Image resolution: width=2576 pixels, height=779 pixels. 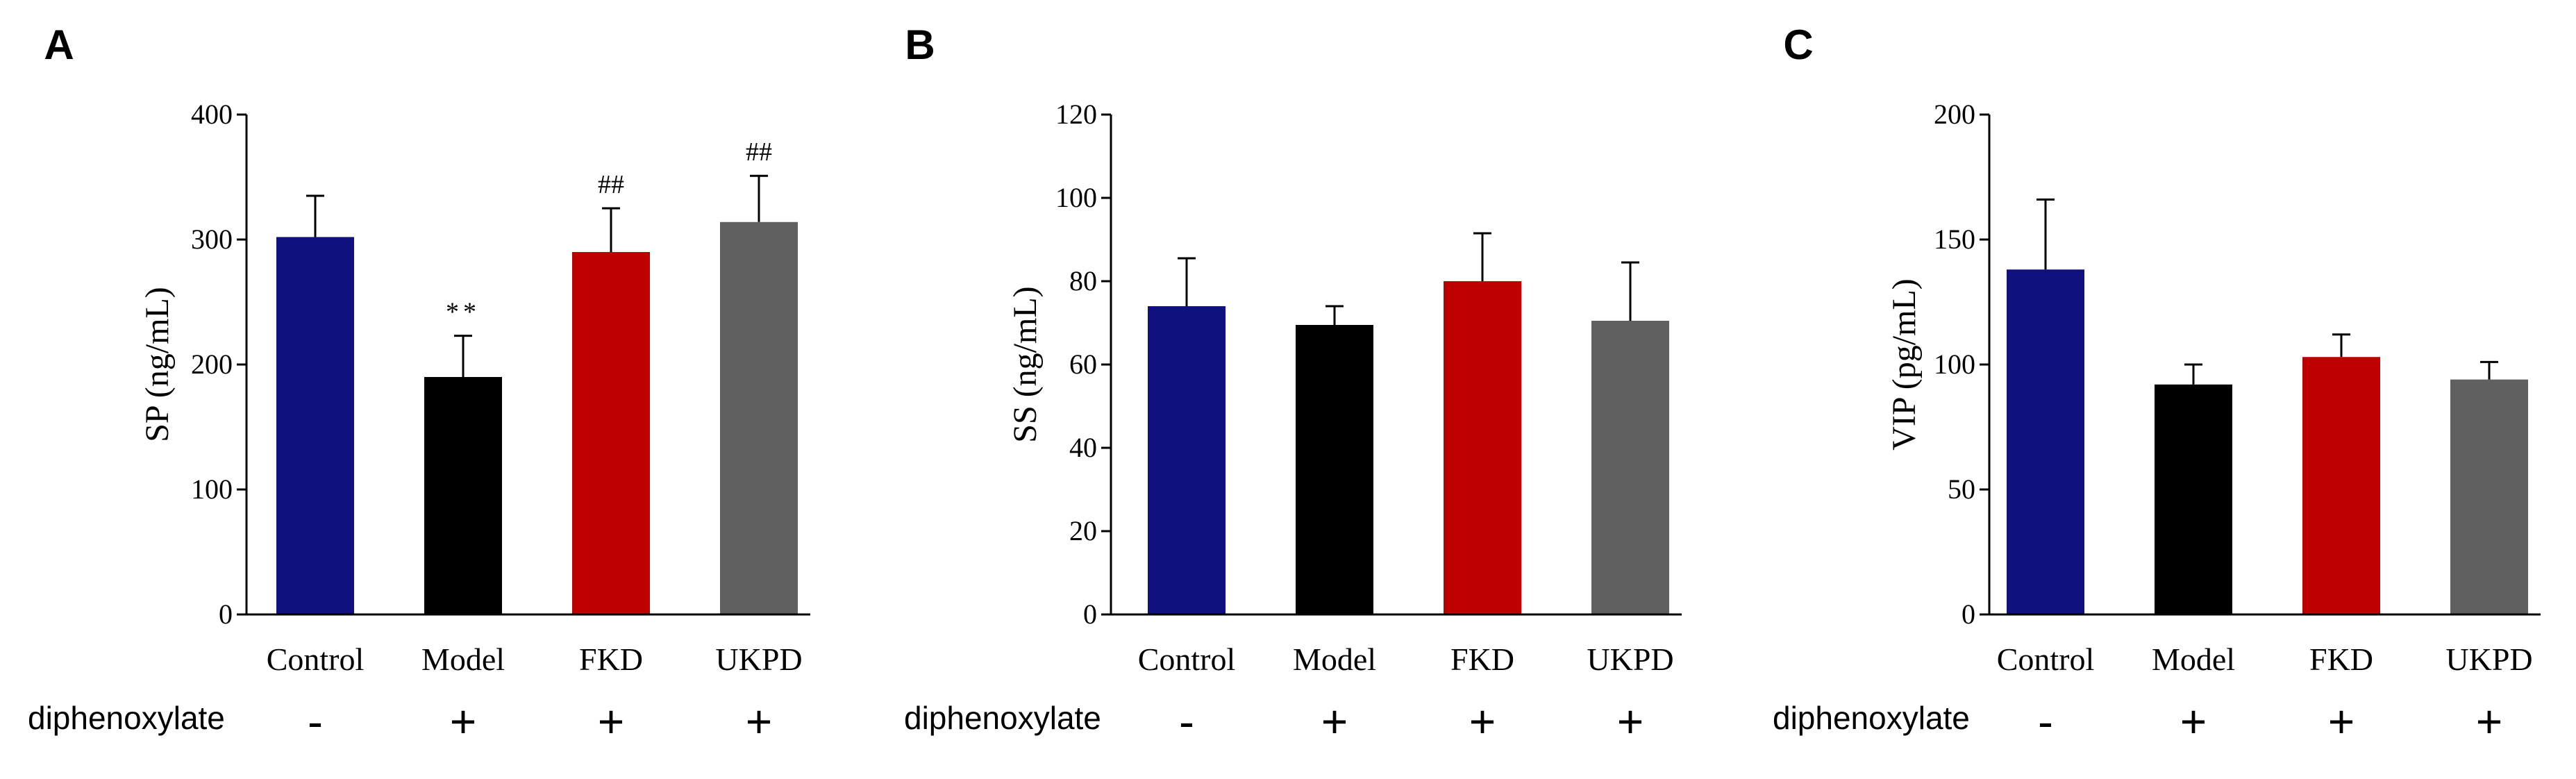 I want to click on y-tick-label: 300, so click(x=212, y=239).